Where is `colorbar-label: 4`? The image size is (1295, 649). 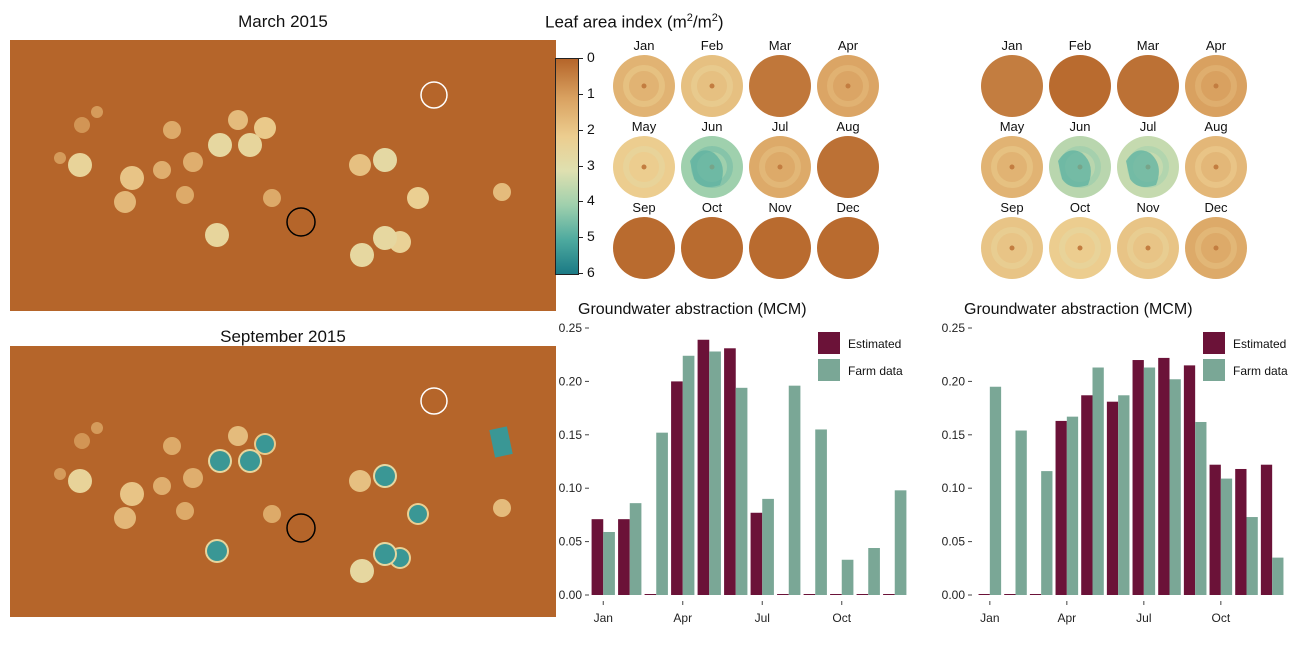
colorbar-label: 4 is located at coordinates (591, 200).